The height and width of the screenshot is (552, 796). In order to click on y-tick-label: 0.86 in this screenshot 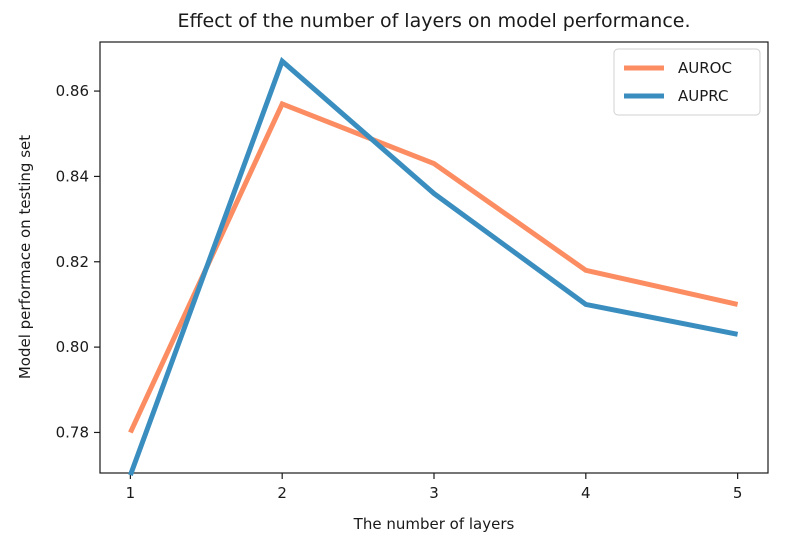, I will do `click(72, 91)`.